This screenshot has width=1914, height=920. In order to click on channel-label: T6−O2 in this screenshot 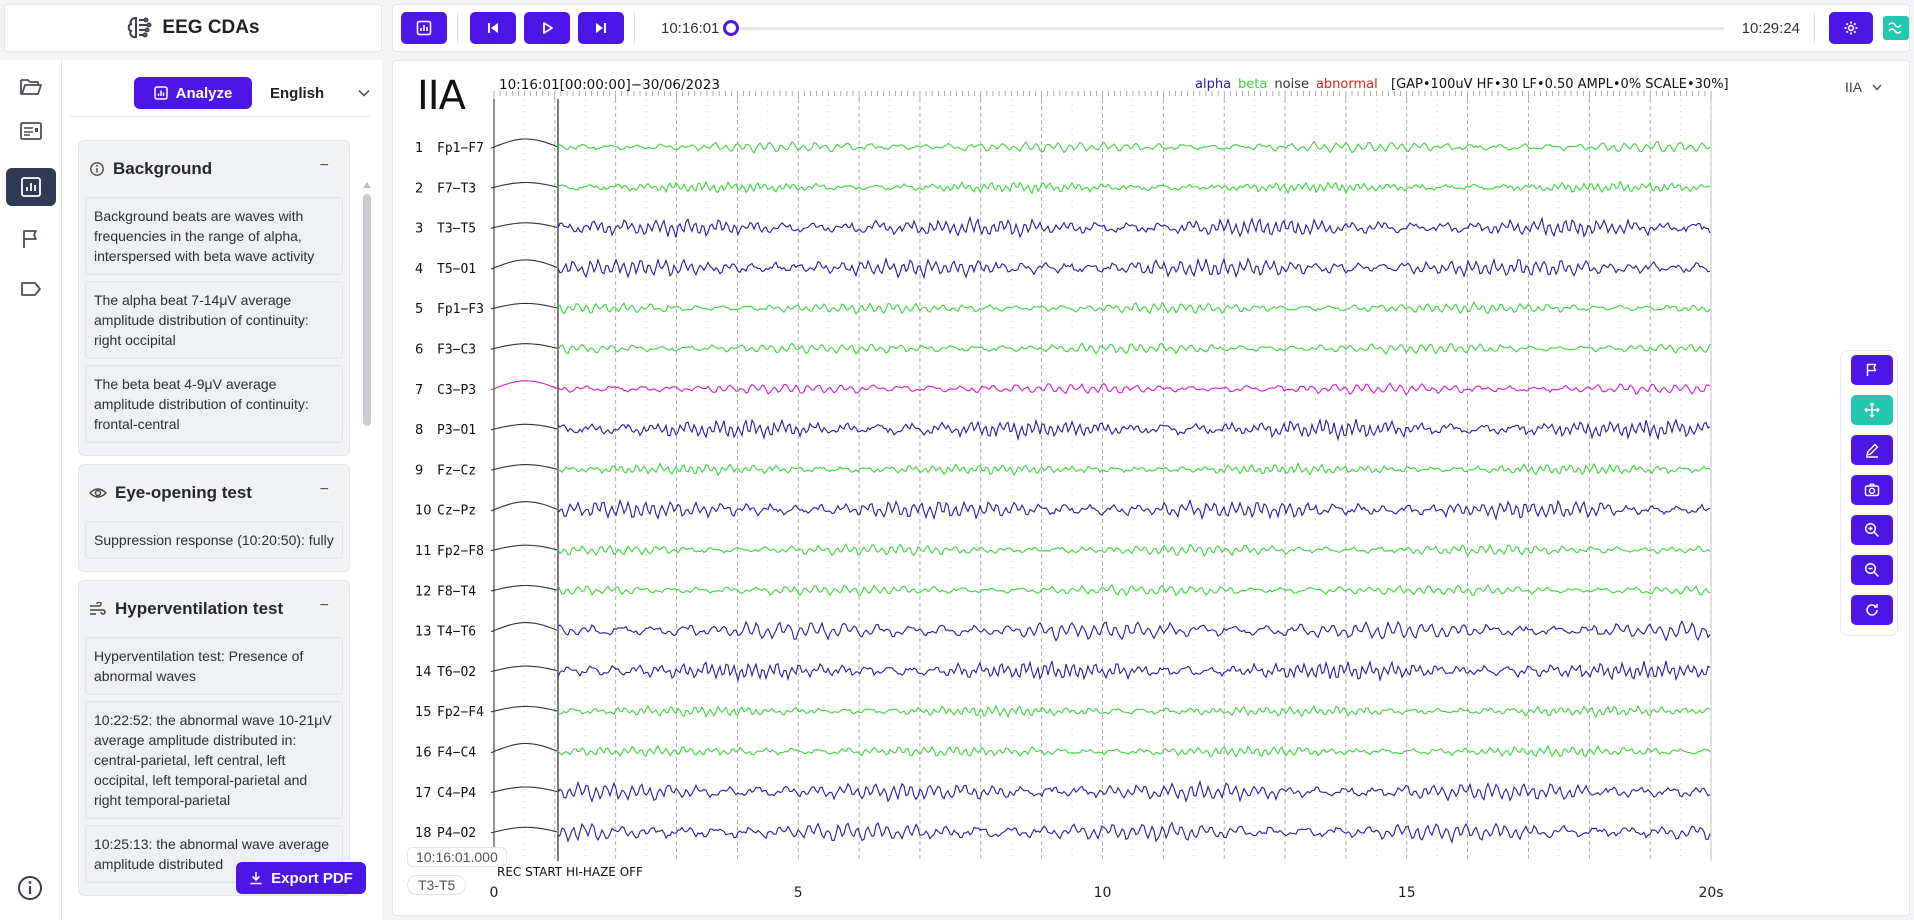, I will do `click(456, 672)`.